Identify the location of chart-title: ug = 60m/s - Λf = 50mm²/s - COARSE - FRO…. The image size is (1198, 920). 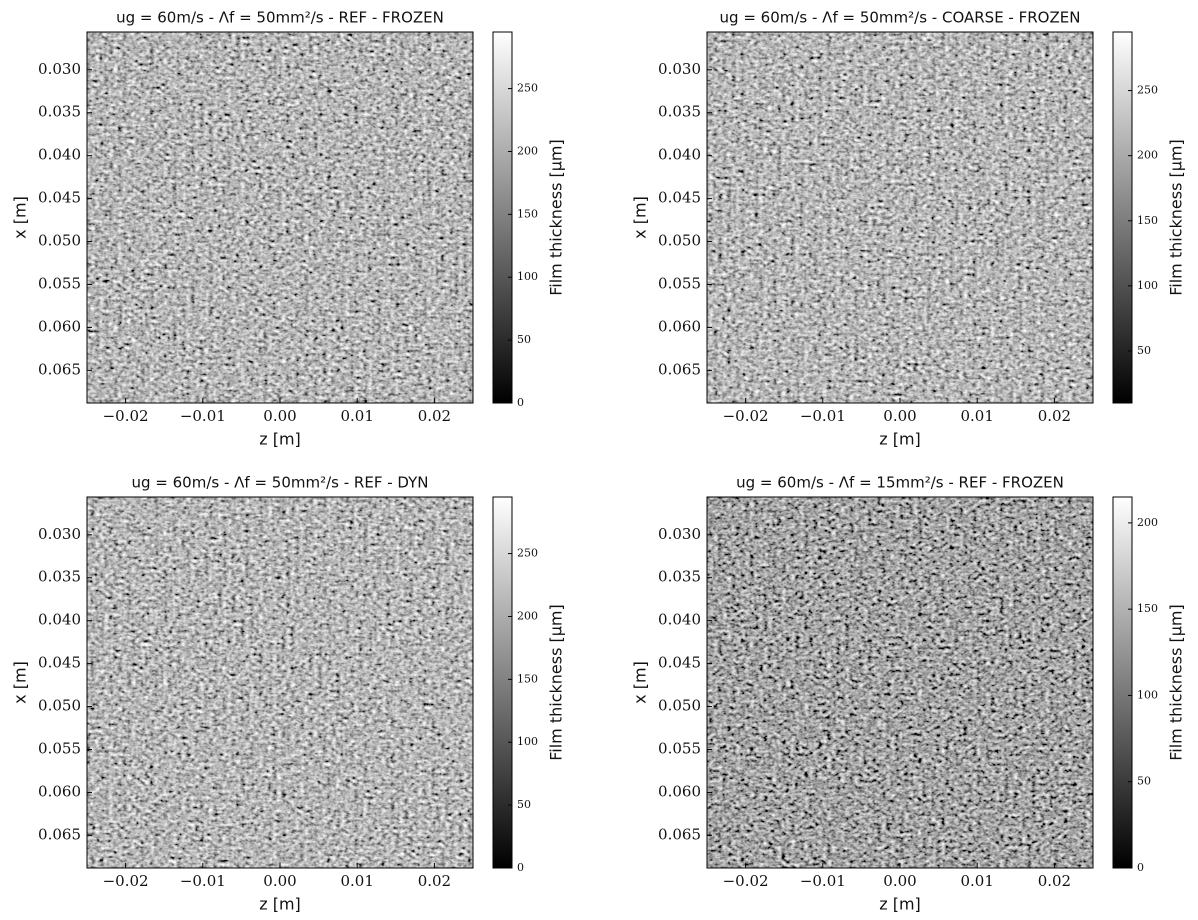
(900, 18).